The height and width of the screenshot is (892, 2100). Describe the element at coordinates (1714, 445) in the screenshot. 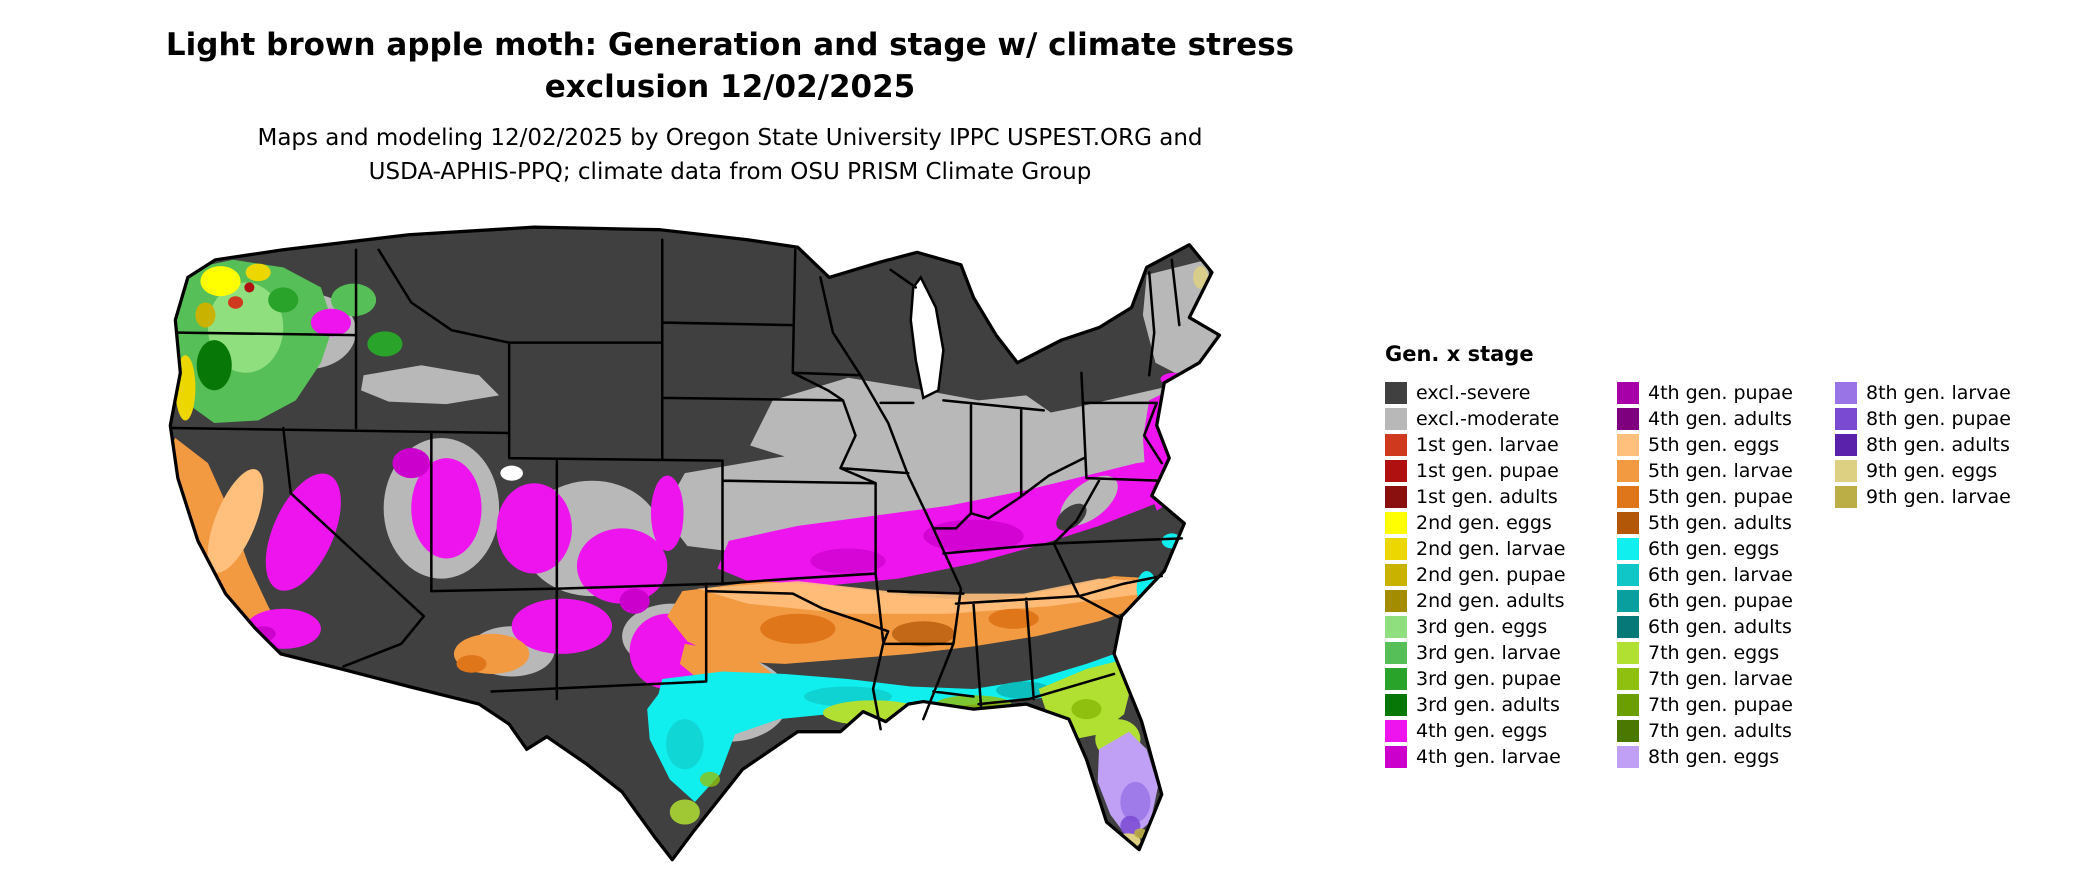

I see `legend-label: 5th gen. eggs` at that location.